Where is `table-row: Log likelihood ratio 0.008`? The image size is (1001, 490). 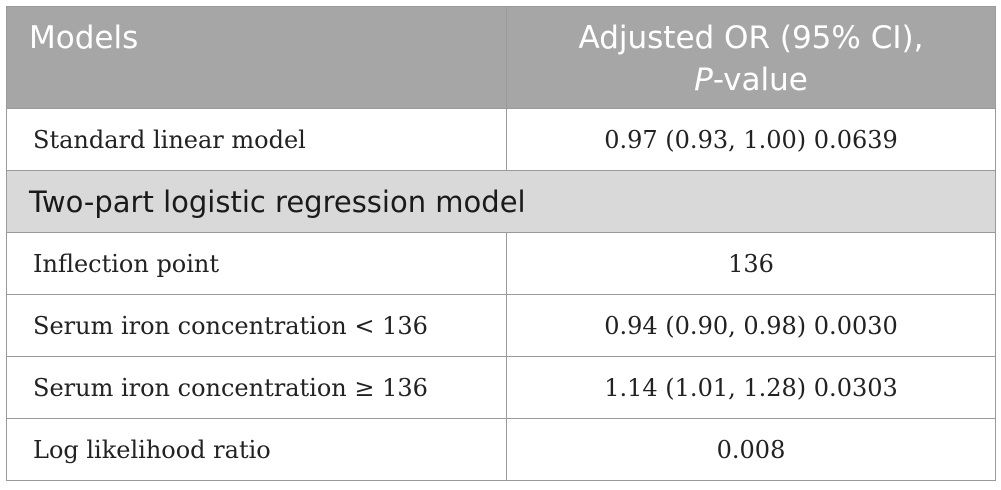
table-row: Log likelihood ratio 0.008 is located at coordinates (501, 449).